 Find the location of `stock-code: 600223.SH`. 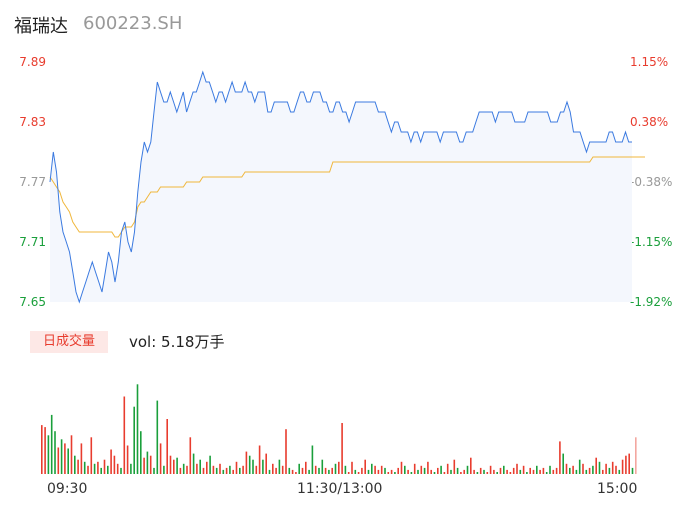

stock-code: 600223.SH is located at coordinates (133, 23).